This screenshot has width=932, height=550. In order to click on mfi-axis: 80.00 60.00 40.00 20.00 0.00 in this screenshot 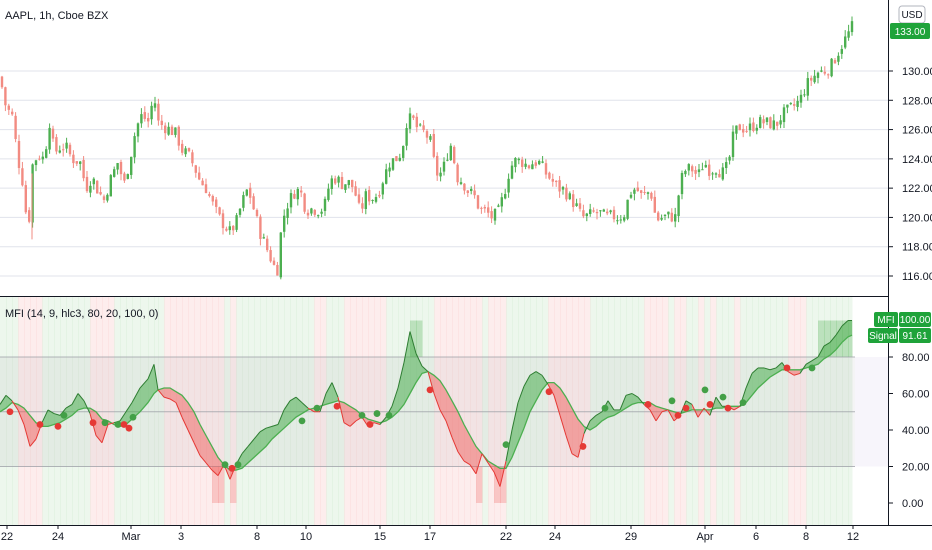, I will do `click(909, 431)`.